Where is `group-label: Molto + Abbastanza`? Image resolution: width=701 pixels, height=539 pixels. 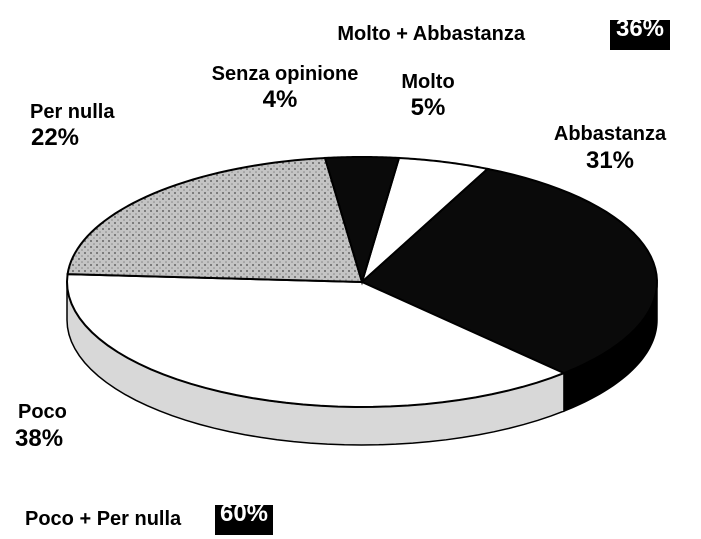
group-label: Molto + Abbastanza is located at coordinates (431, 34).